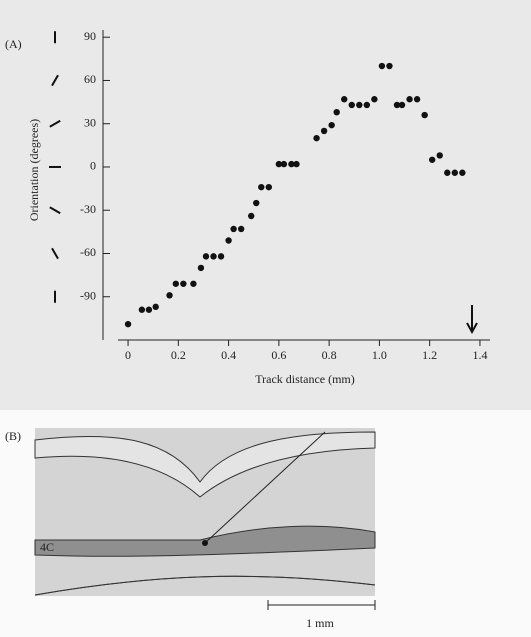  Describe the element at coordinates (178, 355) in the screenshot. I see `x-tick-label: 0.2` at that location.